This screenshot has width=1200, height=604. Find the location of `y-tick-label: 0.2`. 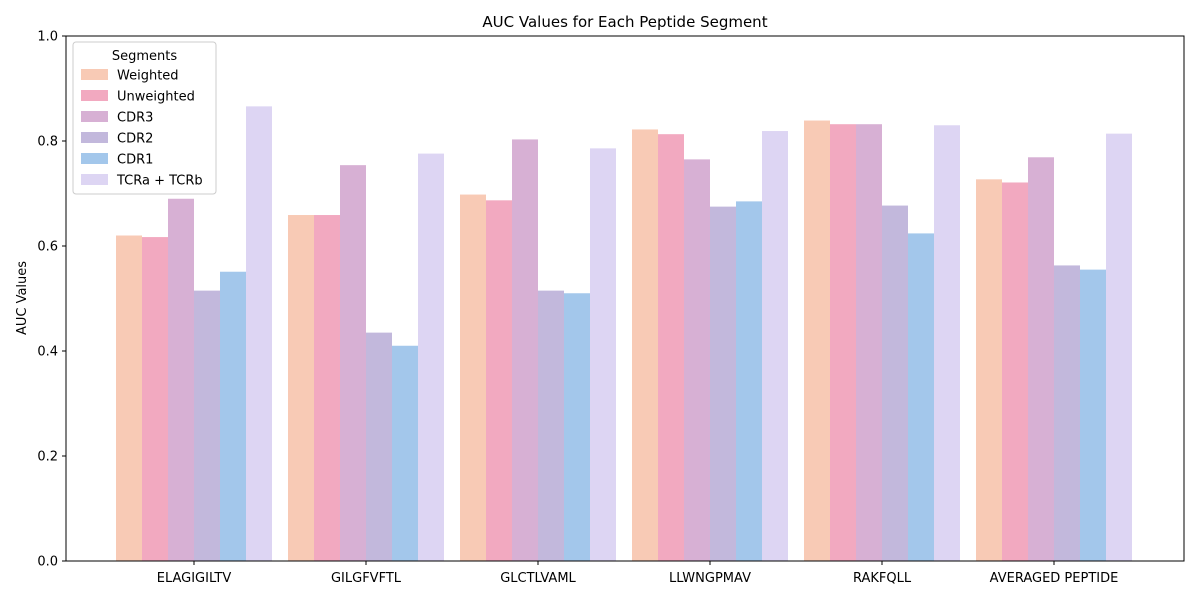

y-tick-label: 0.2 is located at coordinates (47, 457).